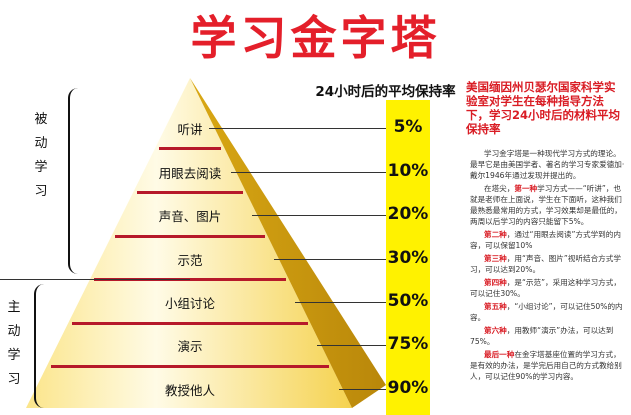  I want to click on passive-learning-label: 被动学习, so click(41, 155).